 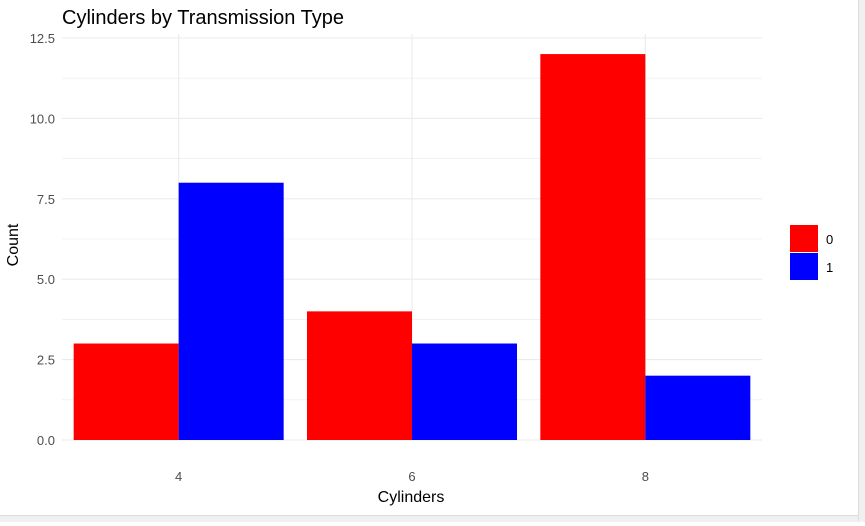 I want to click on y-tick-label: 0.0, so click(x=46, y=440).